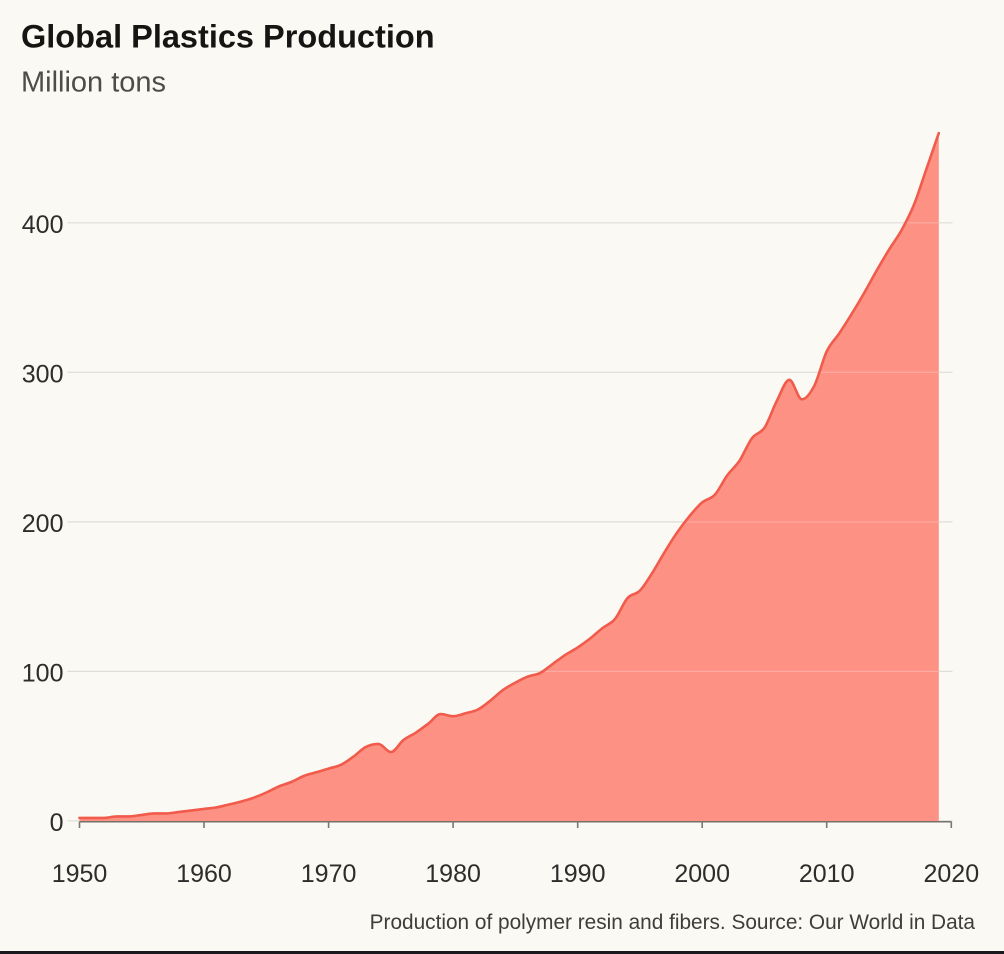 The image size is (1004, 954). I want to click on svg-text: 1990, so click(578, 874).